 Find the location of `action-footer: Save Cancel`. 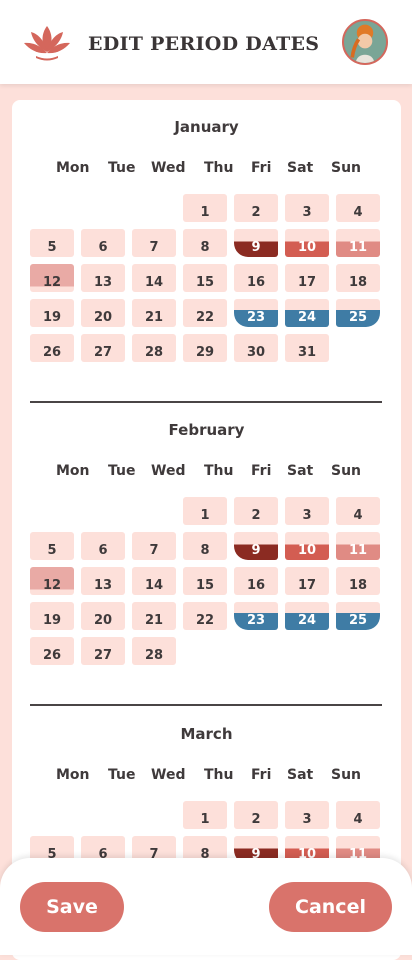

action-footer: Save Cancel is located at coordinates (206, 906).